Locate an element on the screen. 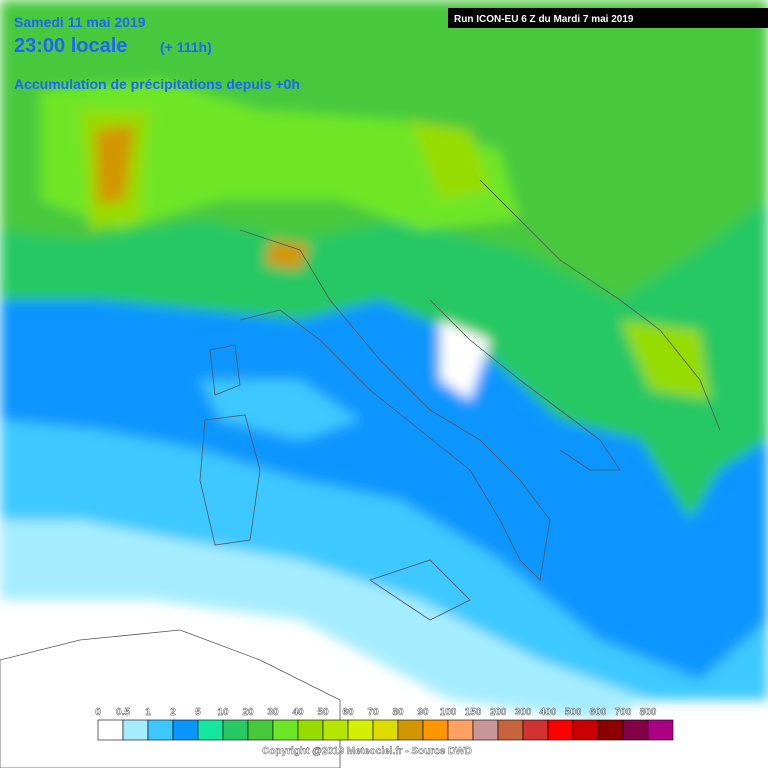 Image resolution: width=768 pixels, height=773 pixels. legend-label: 200 is located at coordinates (498, 712).